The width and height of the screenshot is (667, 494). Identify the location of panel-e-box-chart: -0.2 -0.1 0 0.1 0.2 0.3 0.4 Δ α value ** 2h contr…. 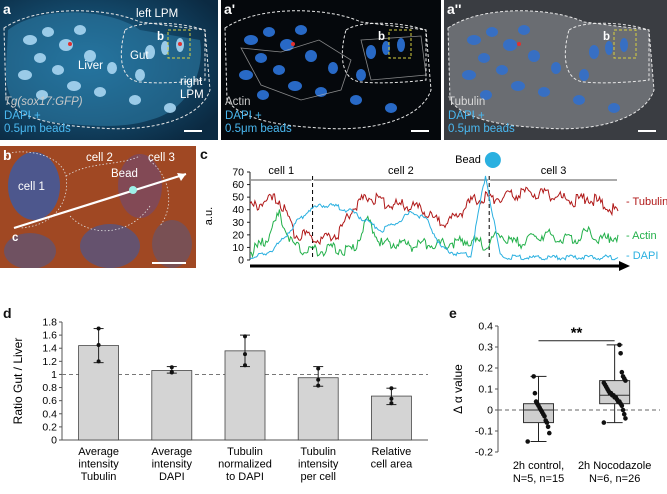
(555, 403).